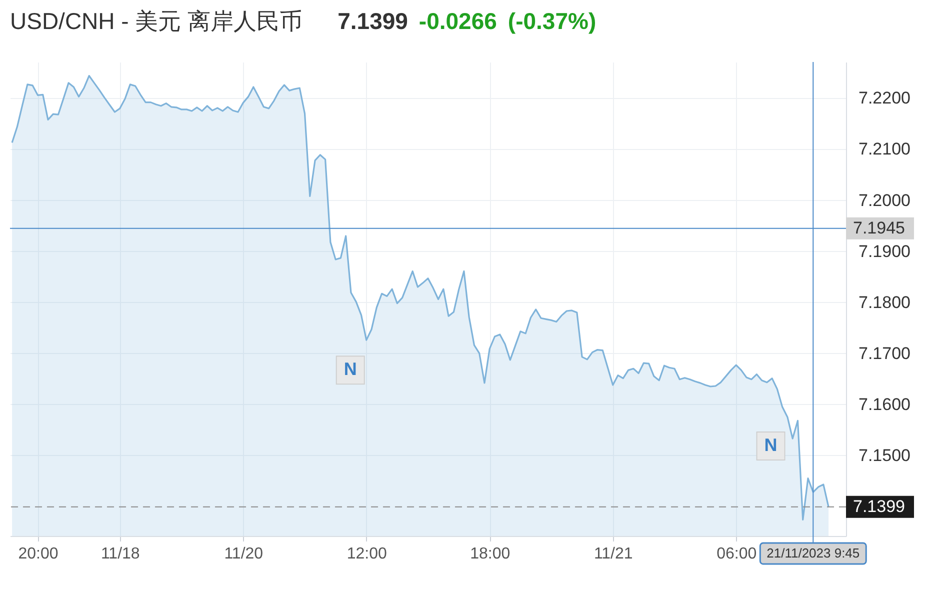 Image resolution: width=935 pixels, height=612 pixels. What do you see at coordinates (552, 21) in the screenshot?
I see `text: (-0.37%)` at bounding box center [552, 21].